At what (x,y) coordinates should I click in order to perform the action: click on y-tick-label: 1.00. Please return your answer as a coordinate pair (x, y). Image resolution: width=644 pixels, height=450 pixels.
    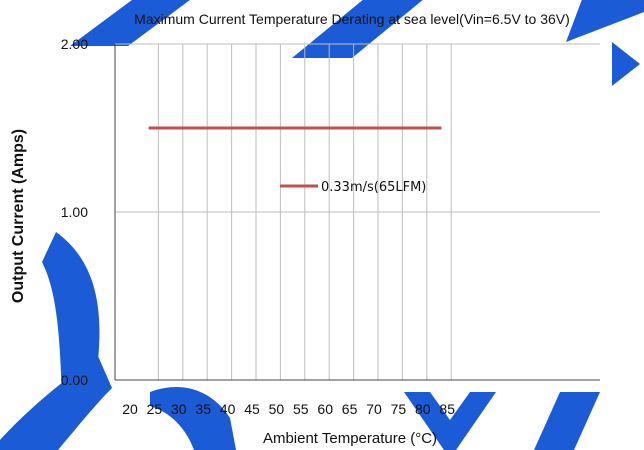
    Looking at the image, I should click on (74, 212).